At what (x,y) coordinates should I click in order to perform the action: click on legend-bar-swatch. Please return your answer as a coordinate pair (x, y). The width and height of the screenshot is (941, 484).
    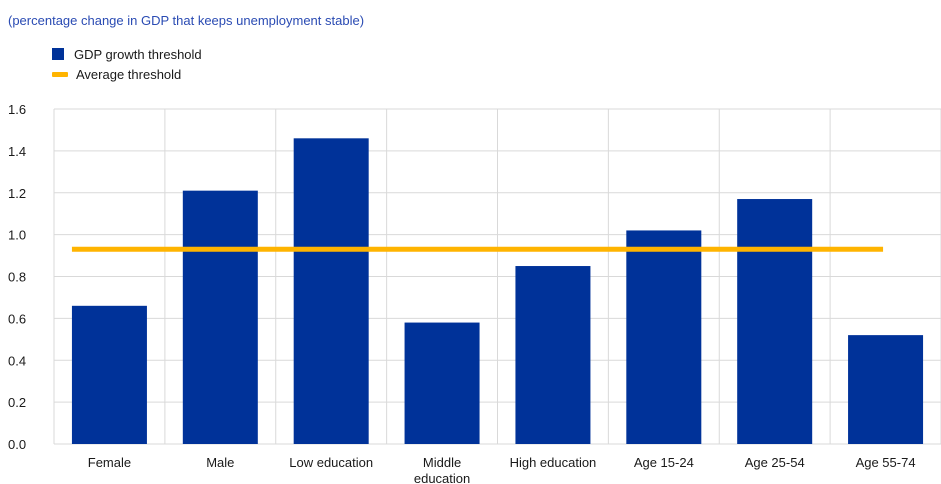
    Looking at the image, I should click on (58, 54).